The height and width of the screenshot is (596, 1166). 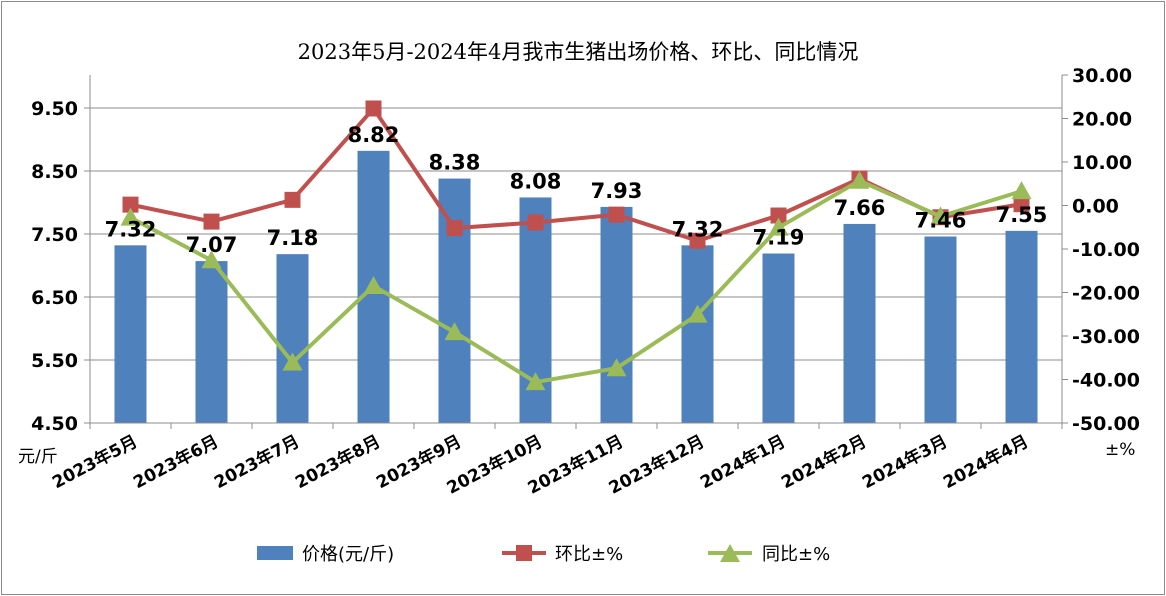 I want to click on price-data-label: 8.08, so click(x=536, y=181).